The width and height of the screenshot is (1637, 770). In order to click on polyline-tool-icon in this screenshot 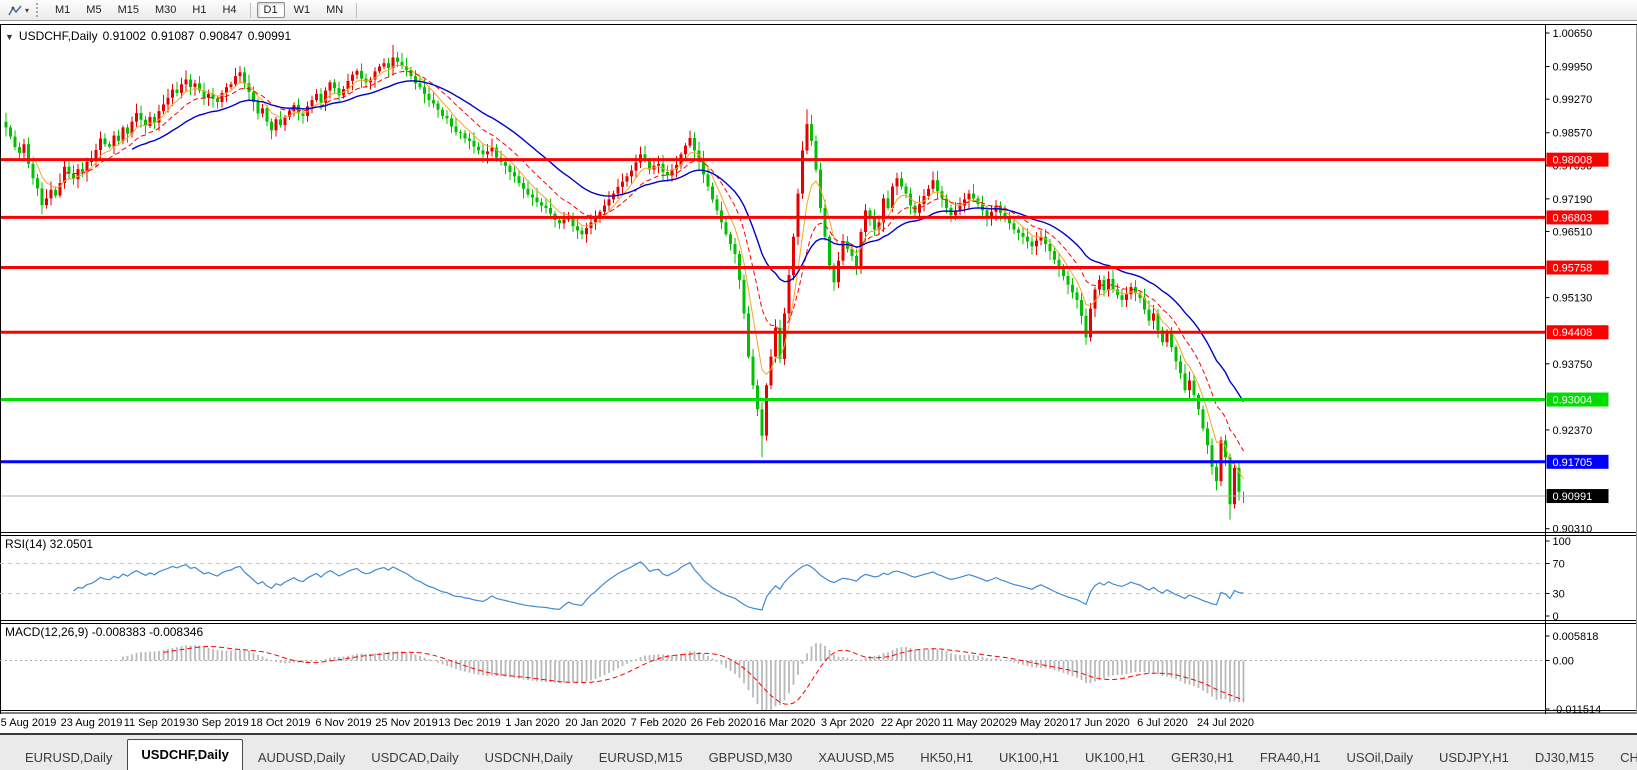, I will do `click(15, 10)`.